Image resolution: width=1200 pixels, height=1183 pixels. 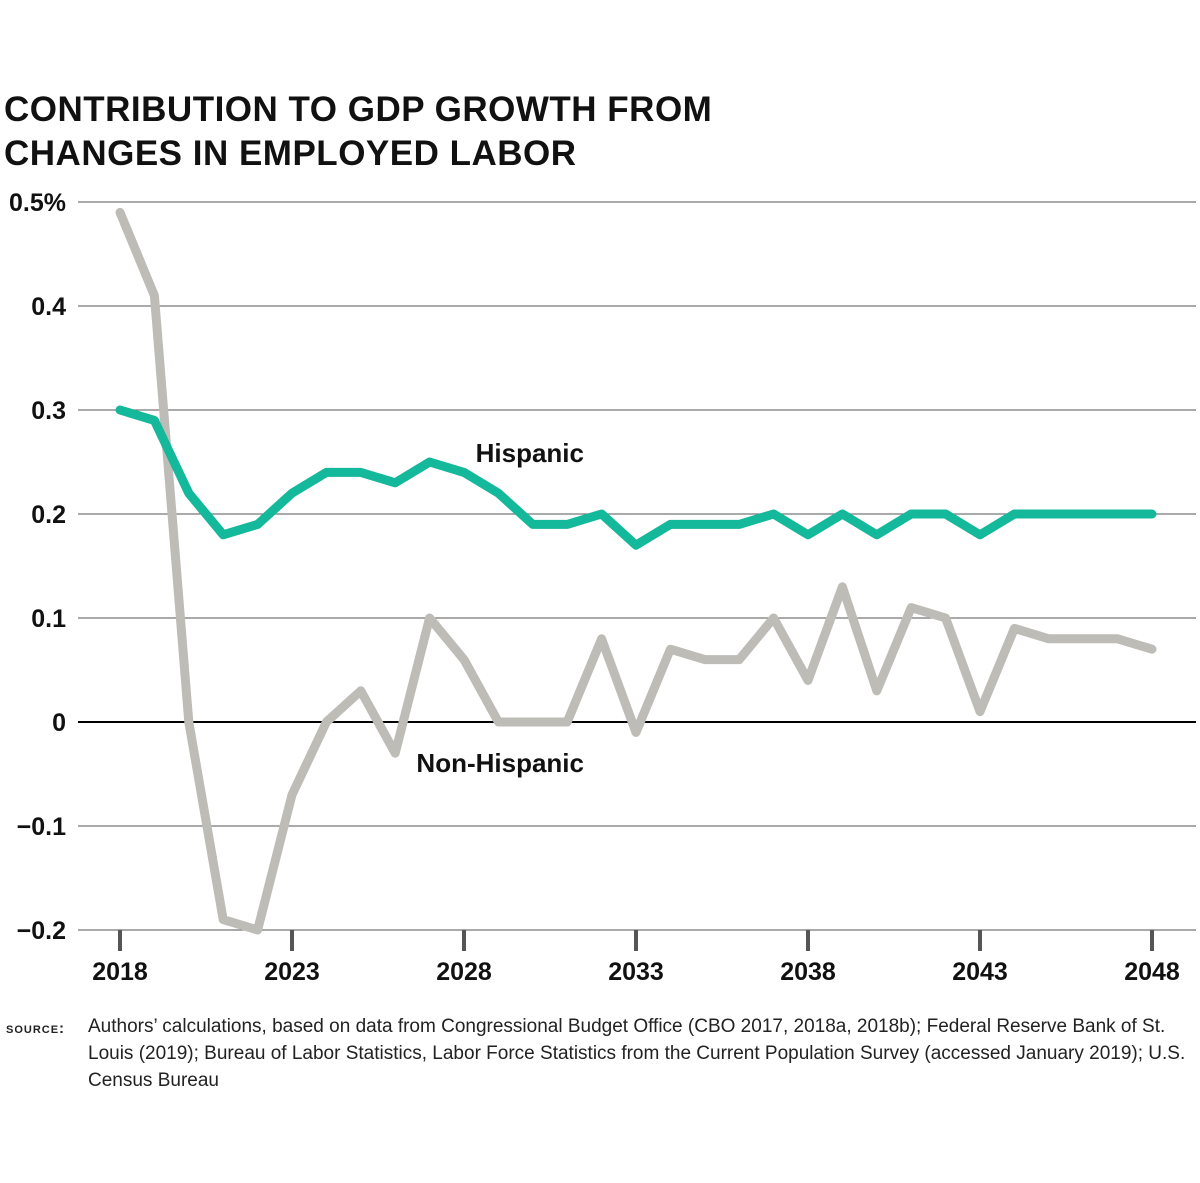 I want to click on y-tick-label: −0.1, so click(x=41, y=827).